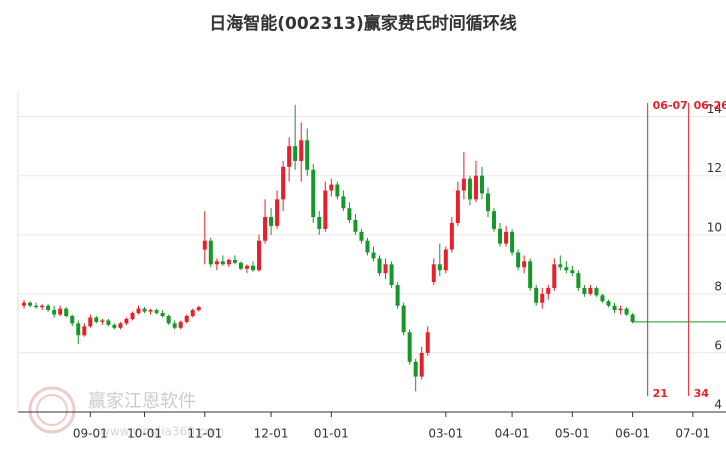 This screenshot has height=454, width=726. I want to click on chart-title: 日海智能(002313)赢家费氏时间循环线, so click(363, 23).